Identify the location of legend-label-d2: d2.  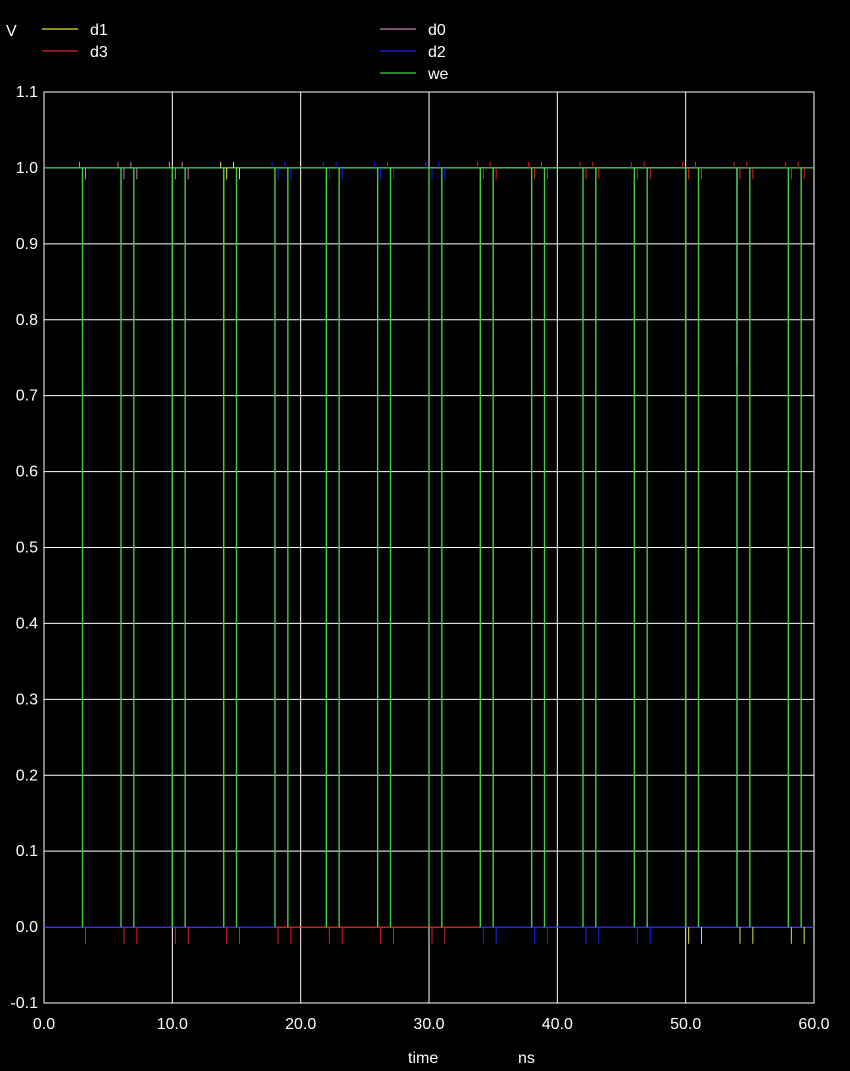
(437, 52).